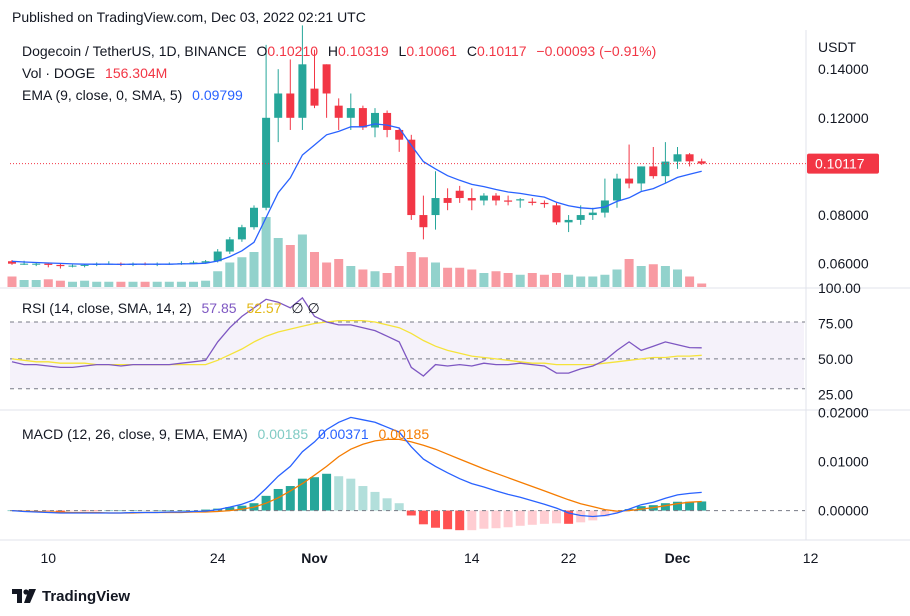  I want to click on macd-axis-tick: 0.00000, so click(843, 511).